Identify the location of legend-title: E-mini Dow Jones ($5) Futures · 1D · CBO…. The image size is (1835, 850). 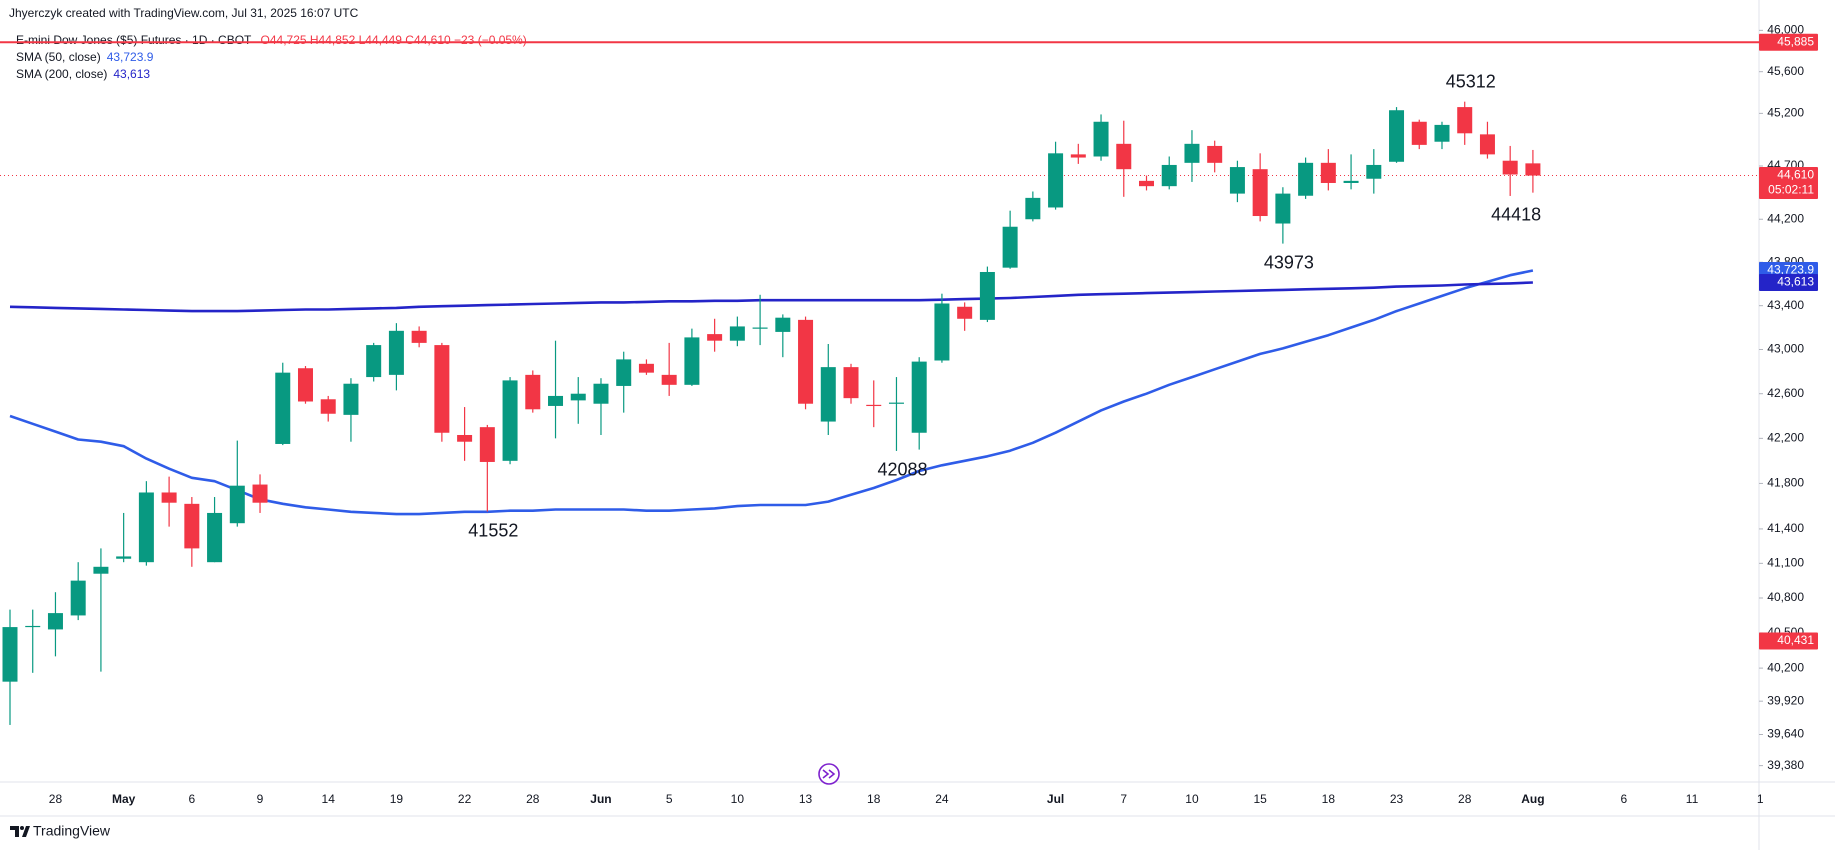
(271, 40).